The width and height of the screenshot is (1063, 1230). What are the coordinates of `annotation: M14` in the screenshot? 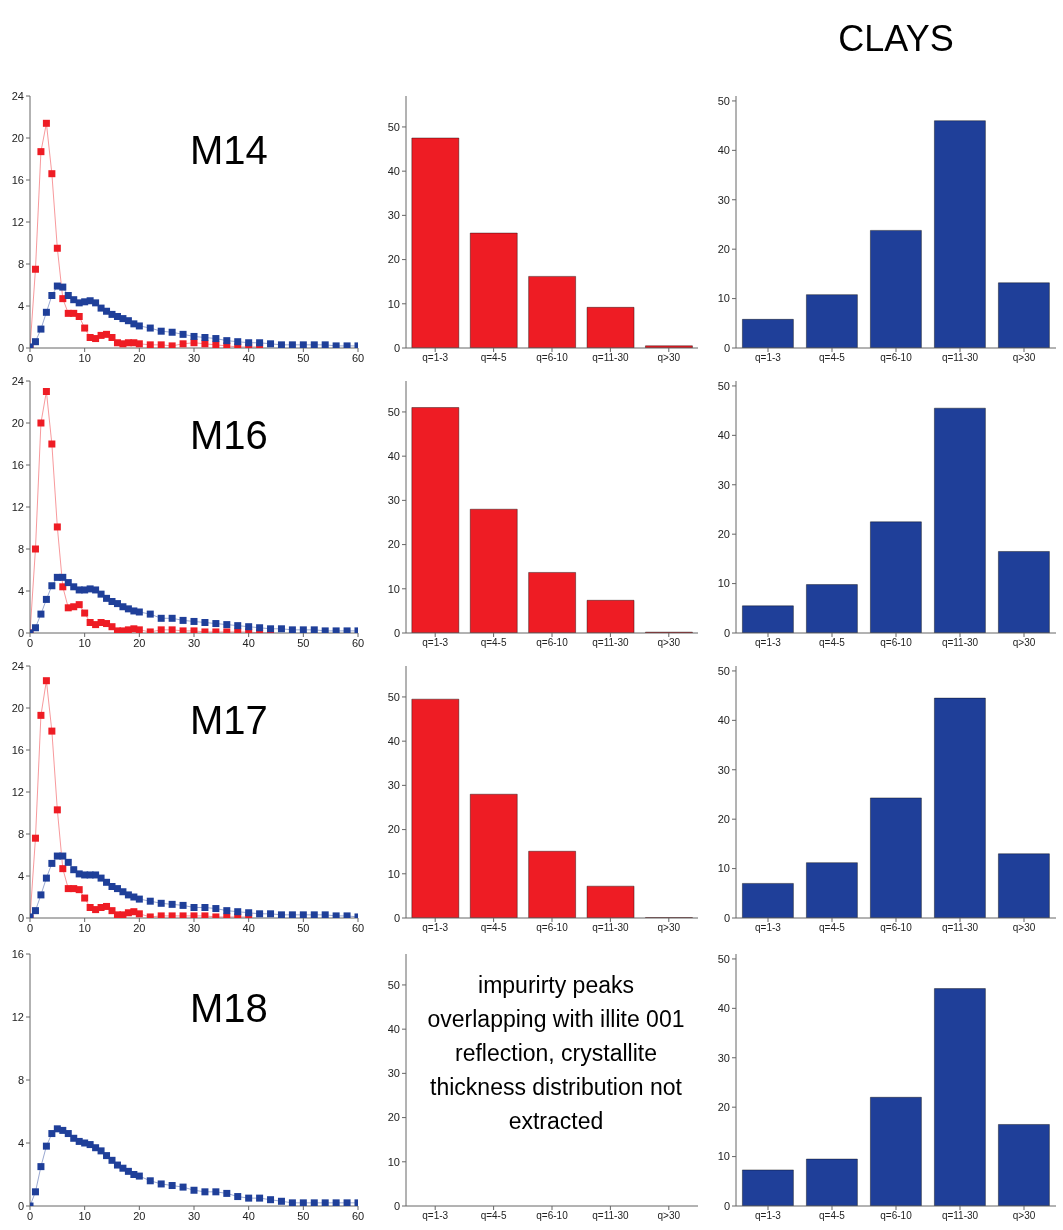 It's located at (229, 150).